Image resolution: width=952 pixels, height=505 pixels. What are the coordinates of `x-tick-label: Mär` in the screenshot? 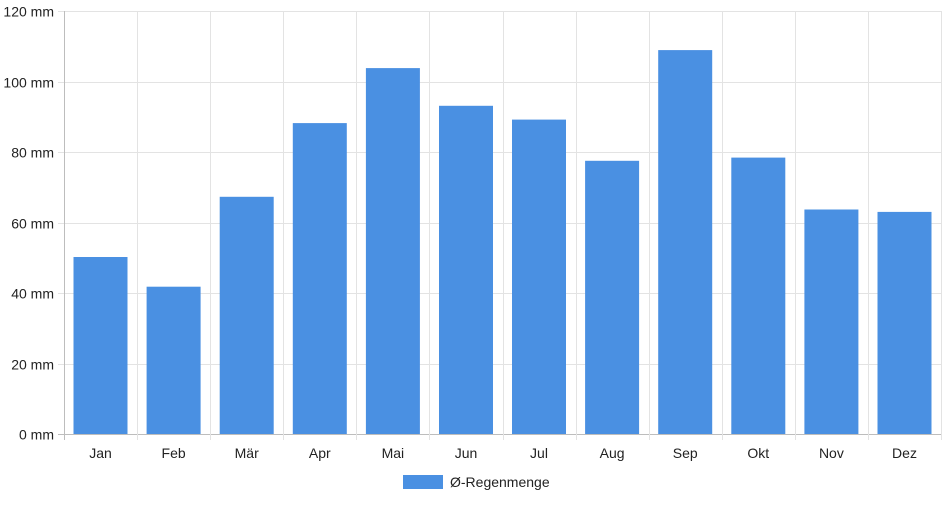 It's located at (247, 453).